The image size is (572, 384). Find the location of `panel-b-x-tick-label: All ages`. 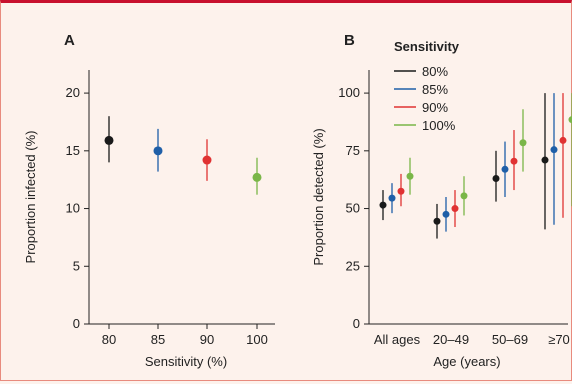

panel-b-x-tick-label: All ages is located at coordinates (397, 339).